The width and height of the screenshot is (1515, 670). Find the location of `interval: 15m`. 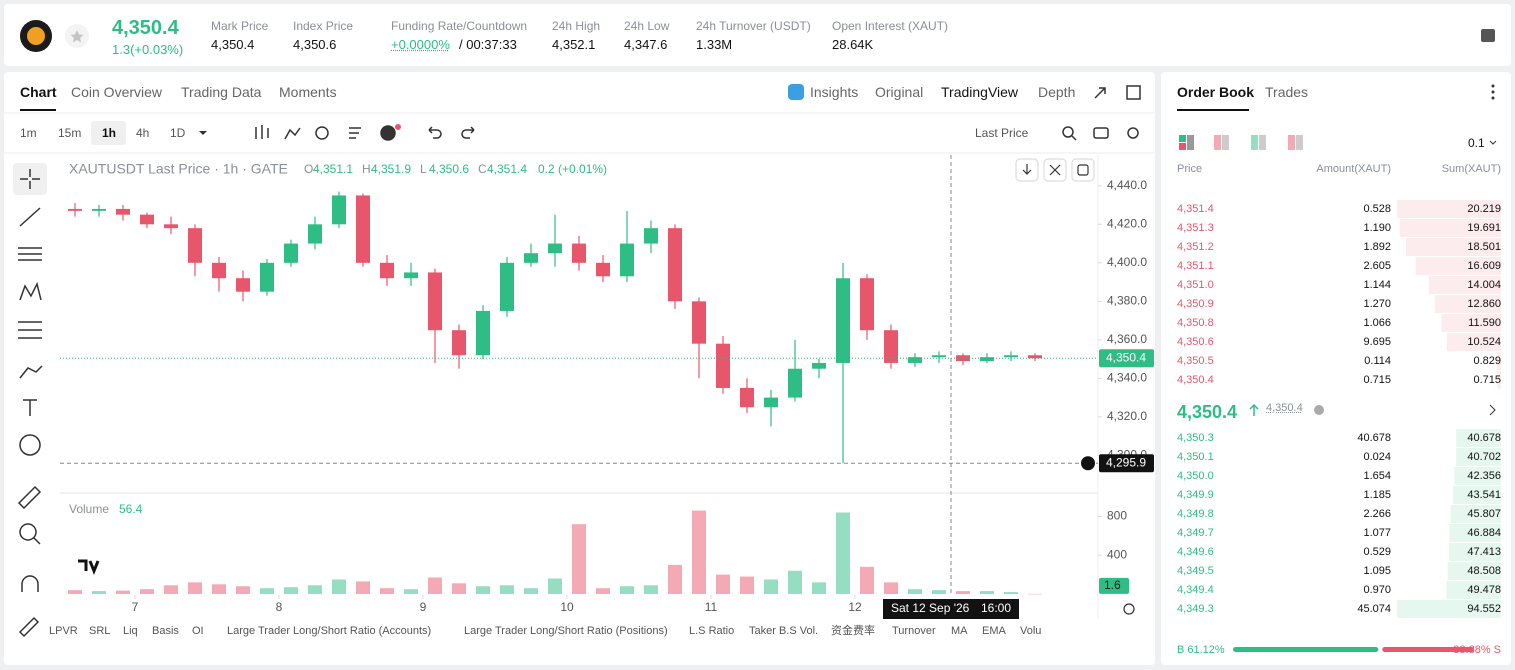

interval: 15m is located at coordinates (70, 133).